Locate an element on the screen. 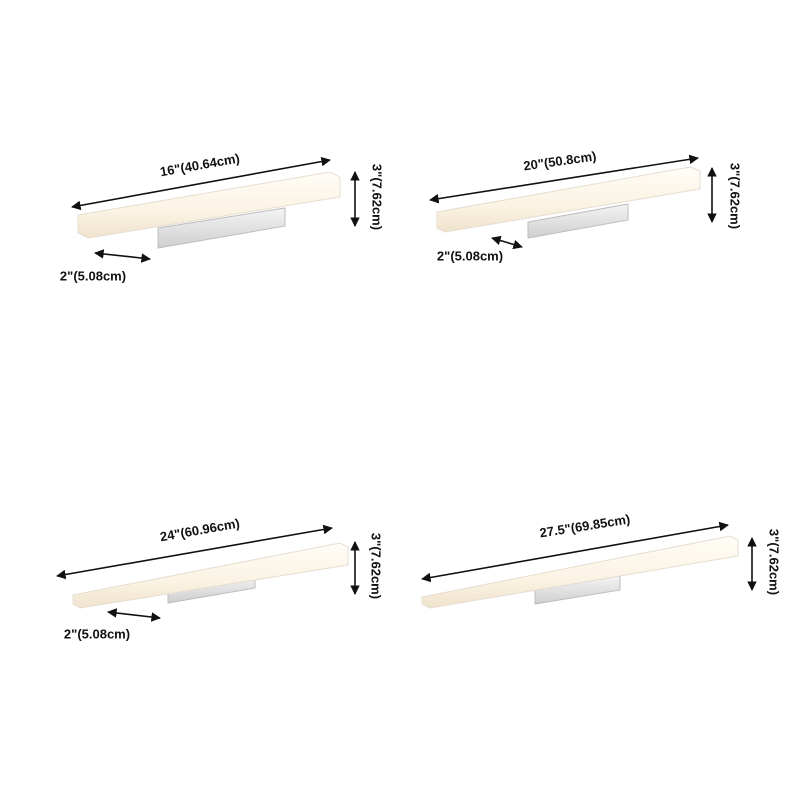 Image resolution: width=800 pixels, height=800 pixels. panel: 24"(60.96cm) 3"(7.62cm) 2"(5.08cm) is located at coordinates (220, 578).